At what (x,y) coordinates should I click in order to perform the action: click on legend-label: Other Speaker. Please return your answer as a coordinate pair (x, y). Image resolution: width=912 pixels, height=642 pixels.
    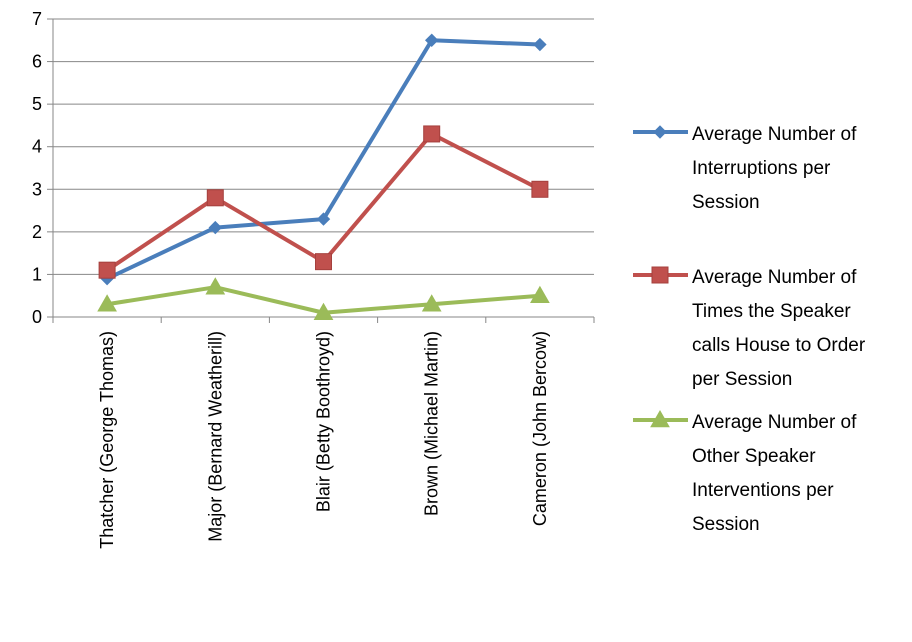
    Looking at the image, I should click on (754, 456).